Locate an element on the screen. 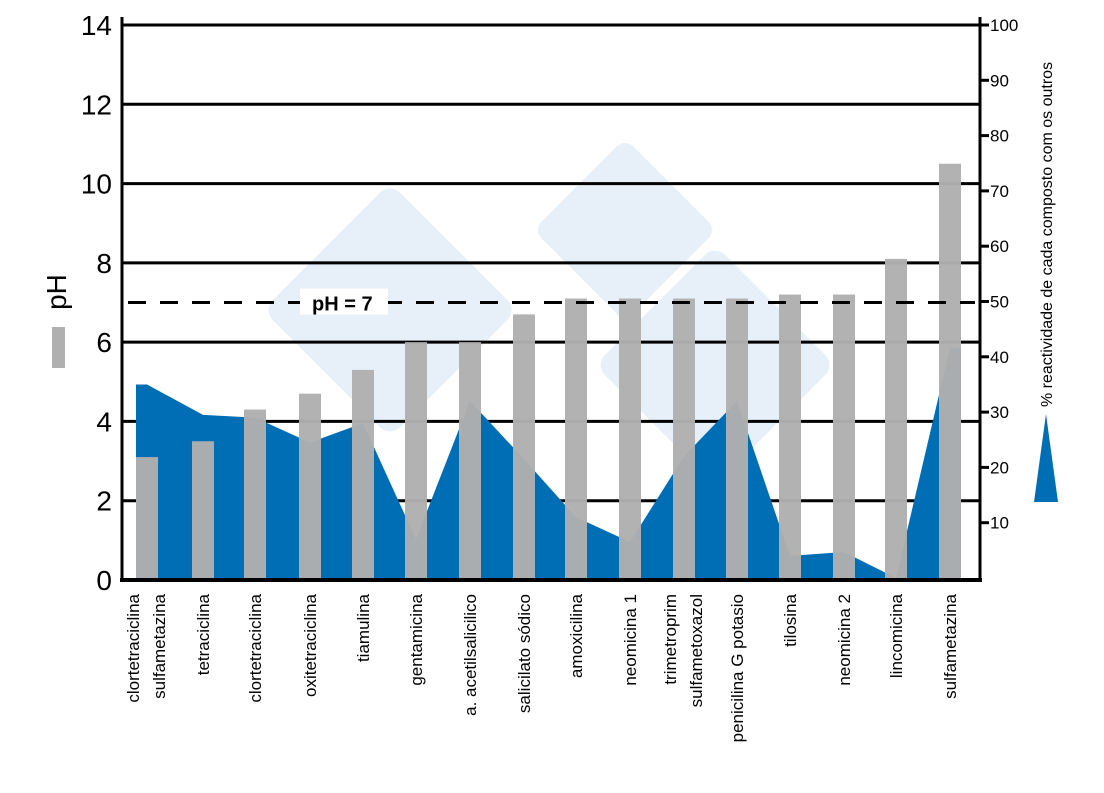 The image size is (1104, 793). left-tick-label: 12 is located at coordinates (96, 104).